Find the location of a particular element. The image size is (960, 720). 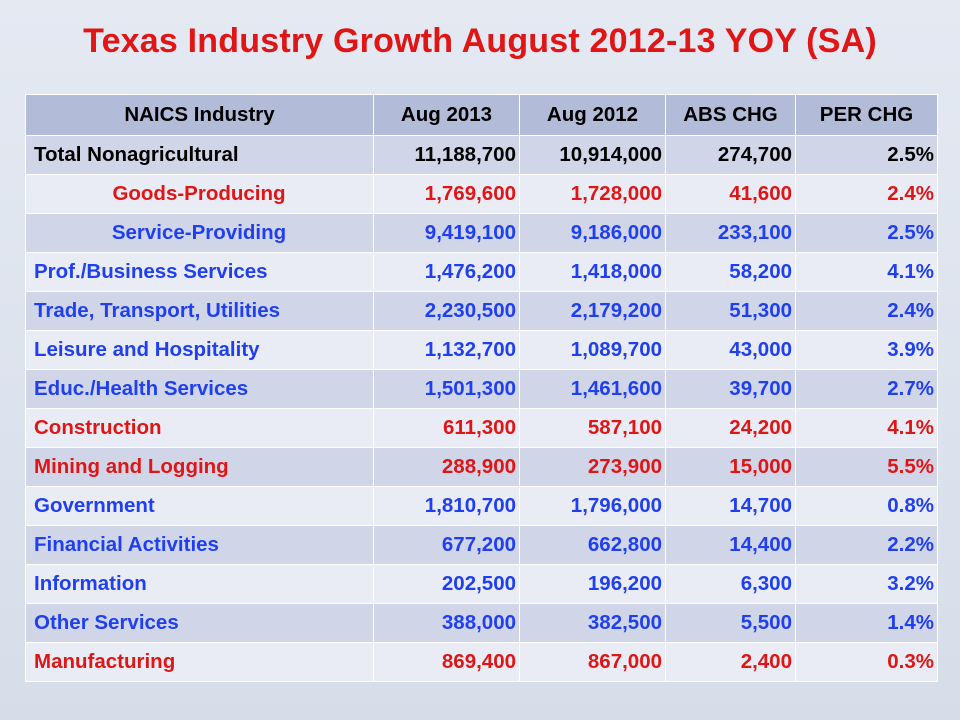

aug-2012-cell: 1,728,000 is located at coordinates (592, 194).